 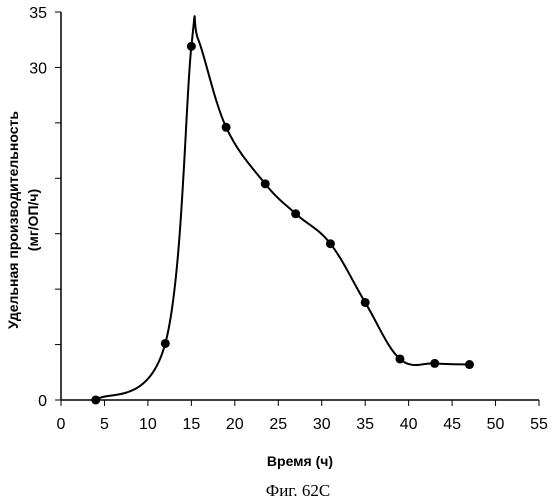 I want to click on x-tick-label: 10, so click(x=148, y=424).